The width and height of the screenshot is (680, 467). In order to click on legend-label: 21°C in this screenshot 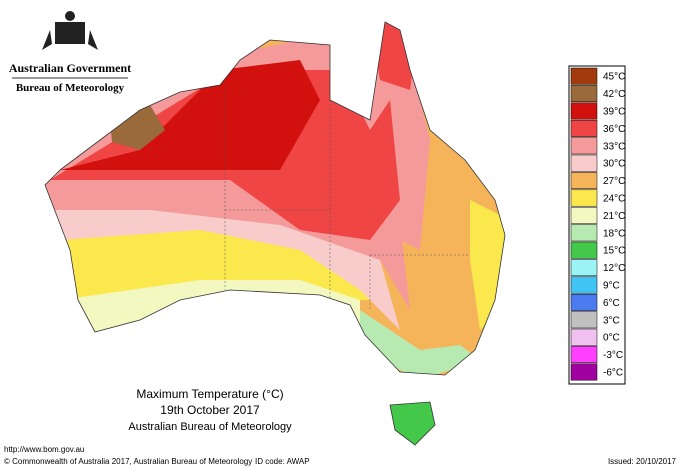, I will do `click(614, 216)`.